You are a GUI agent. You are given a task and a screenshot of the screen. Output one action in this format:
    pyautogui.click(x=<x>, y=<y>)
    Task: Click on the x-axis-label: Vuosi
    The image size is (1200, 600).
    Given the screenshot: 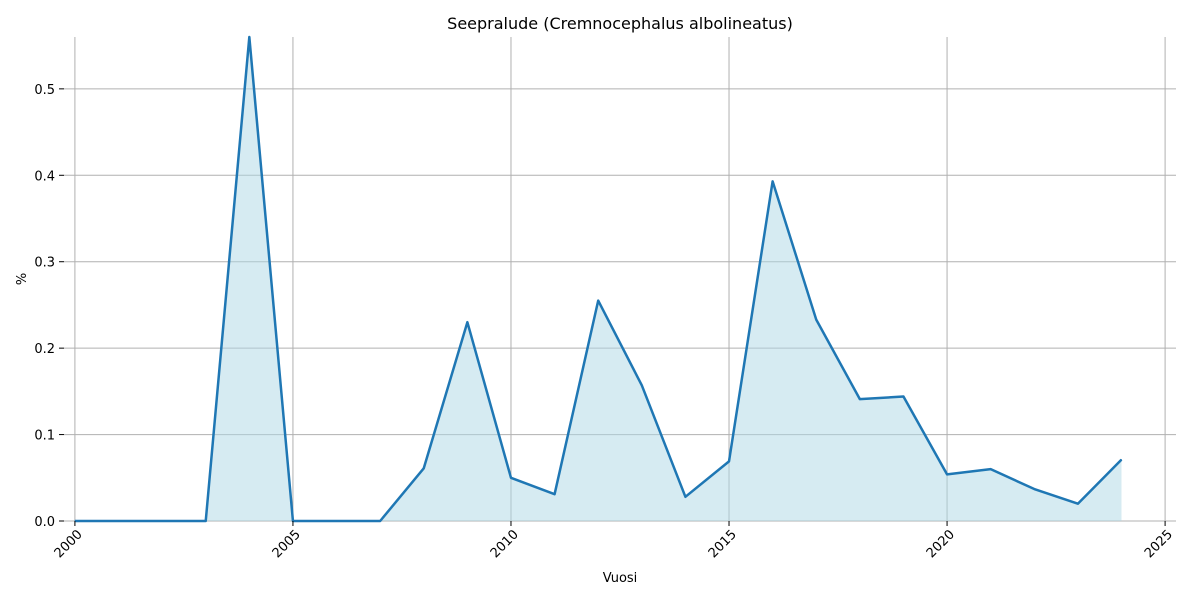 What is the action you would take?
    pyautogui.click(x=620, y=578)
    